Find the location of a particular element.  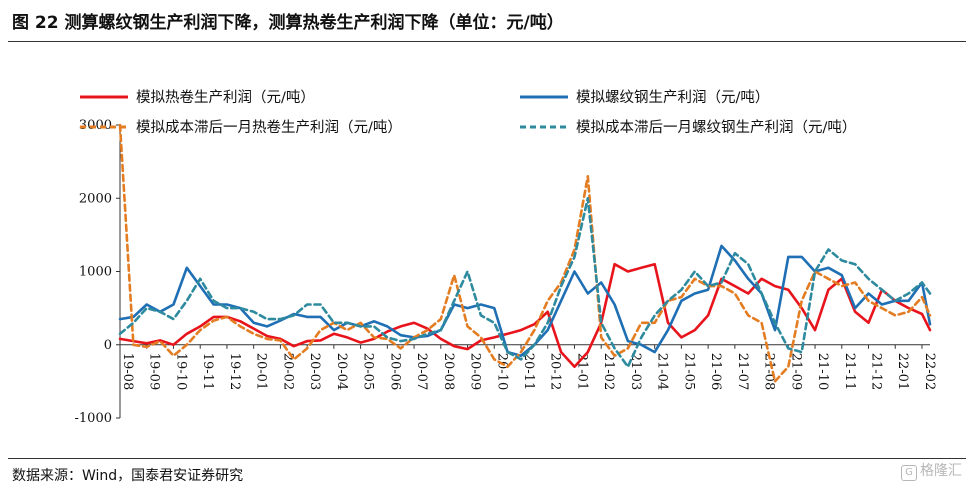

x-tick-label: 20-12 is located at coordinates (555, 371).